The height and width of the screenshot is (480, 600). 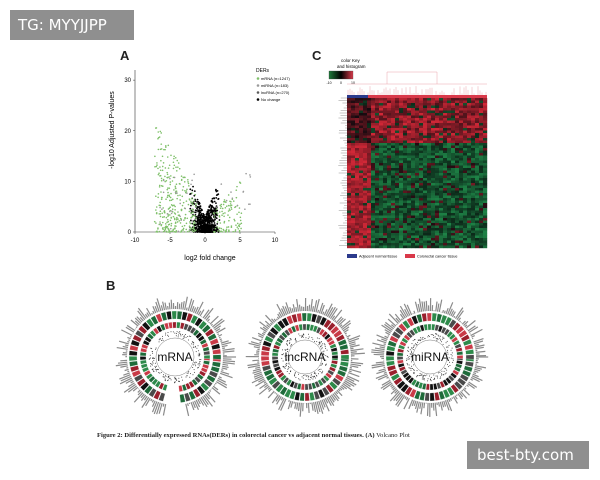 I want to click on point-mirna, so click(x=216, y=207).